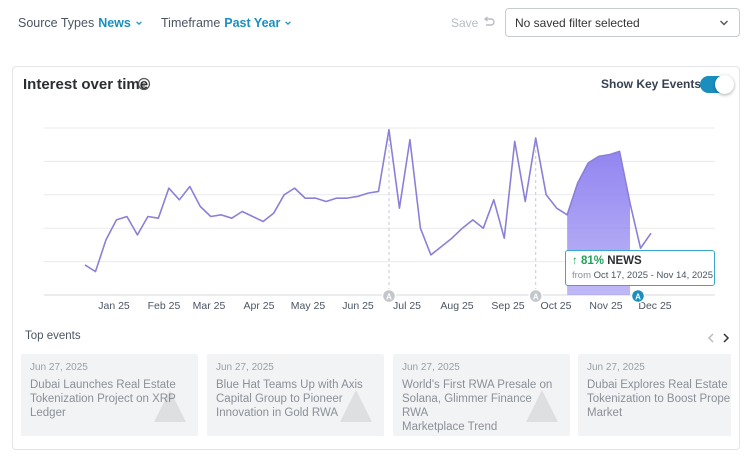  Describe the element at coordinates (56, 23) in the screenshot. I see `source-types-label: Source Types` at that location.